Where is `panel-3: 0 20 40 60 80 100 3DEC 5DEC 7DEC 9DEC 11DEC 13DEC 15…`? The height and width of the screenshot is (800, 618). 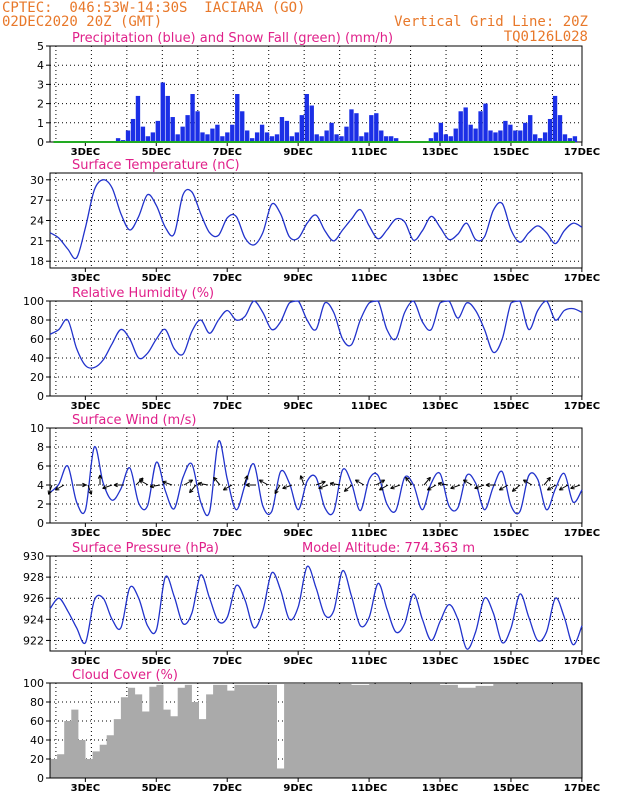 panel-3: 0 20 40 60 80 100 3DEC 5DEC 7DEC 9DEC 11DEC 13DEC 15… is located at coordinates (311, 349).